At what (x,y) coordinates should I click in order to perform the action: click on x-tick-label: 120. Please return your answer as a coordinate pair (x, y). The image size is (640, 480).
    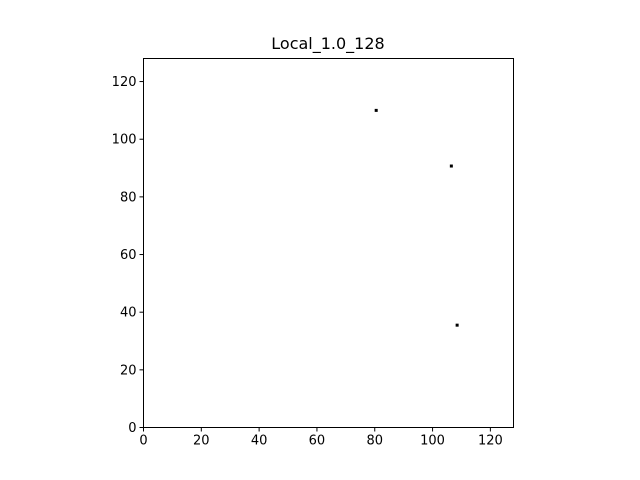
    Looking at the image, I should click on (490, 441).